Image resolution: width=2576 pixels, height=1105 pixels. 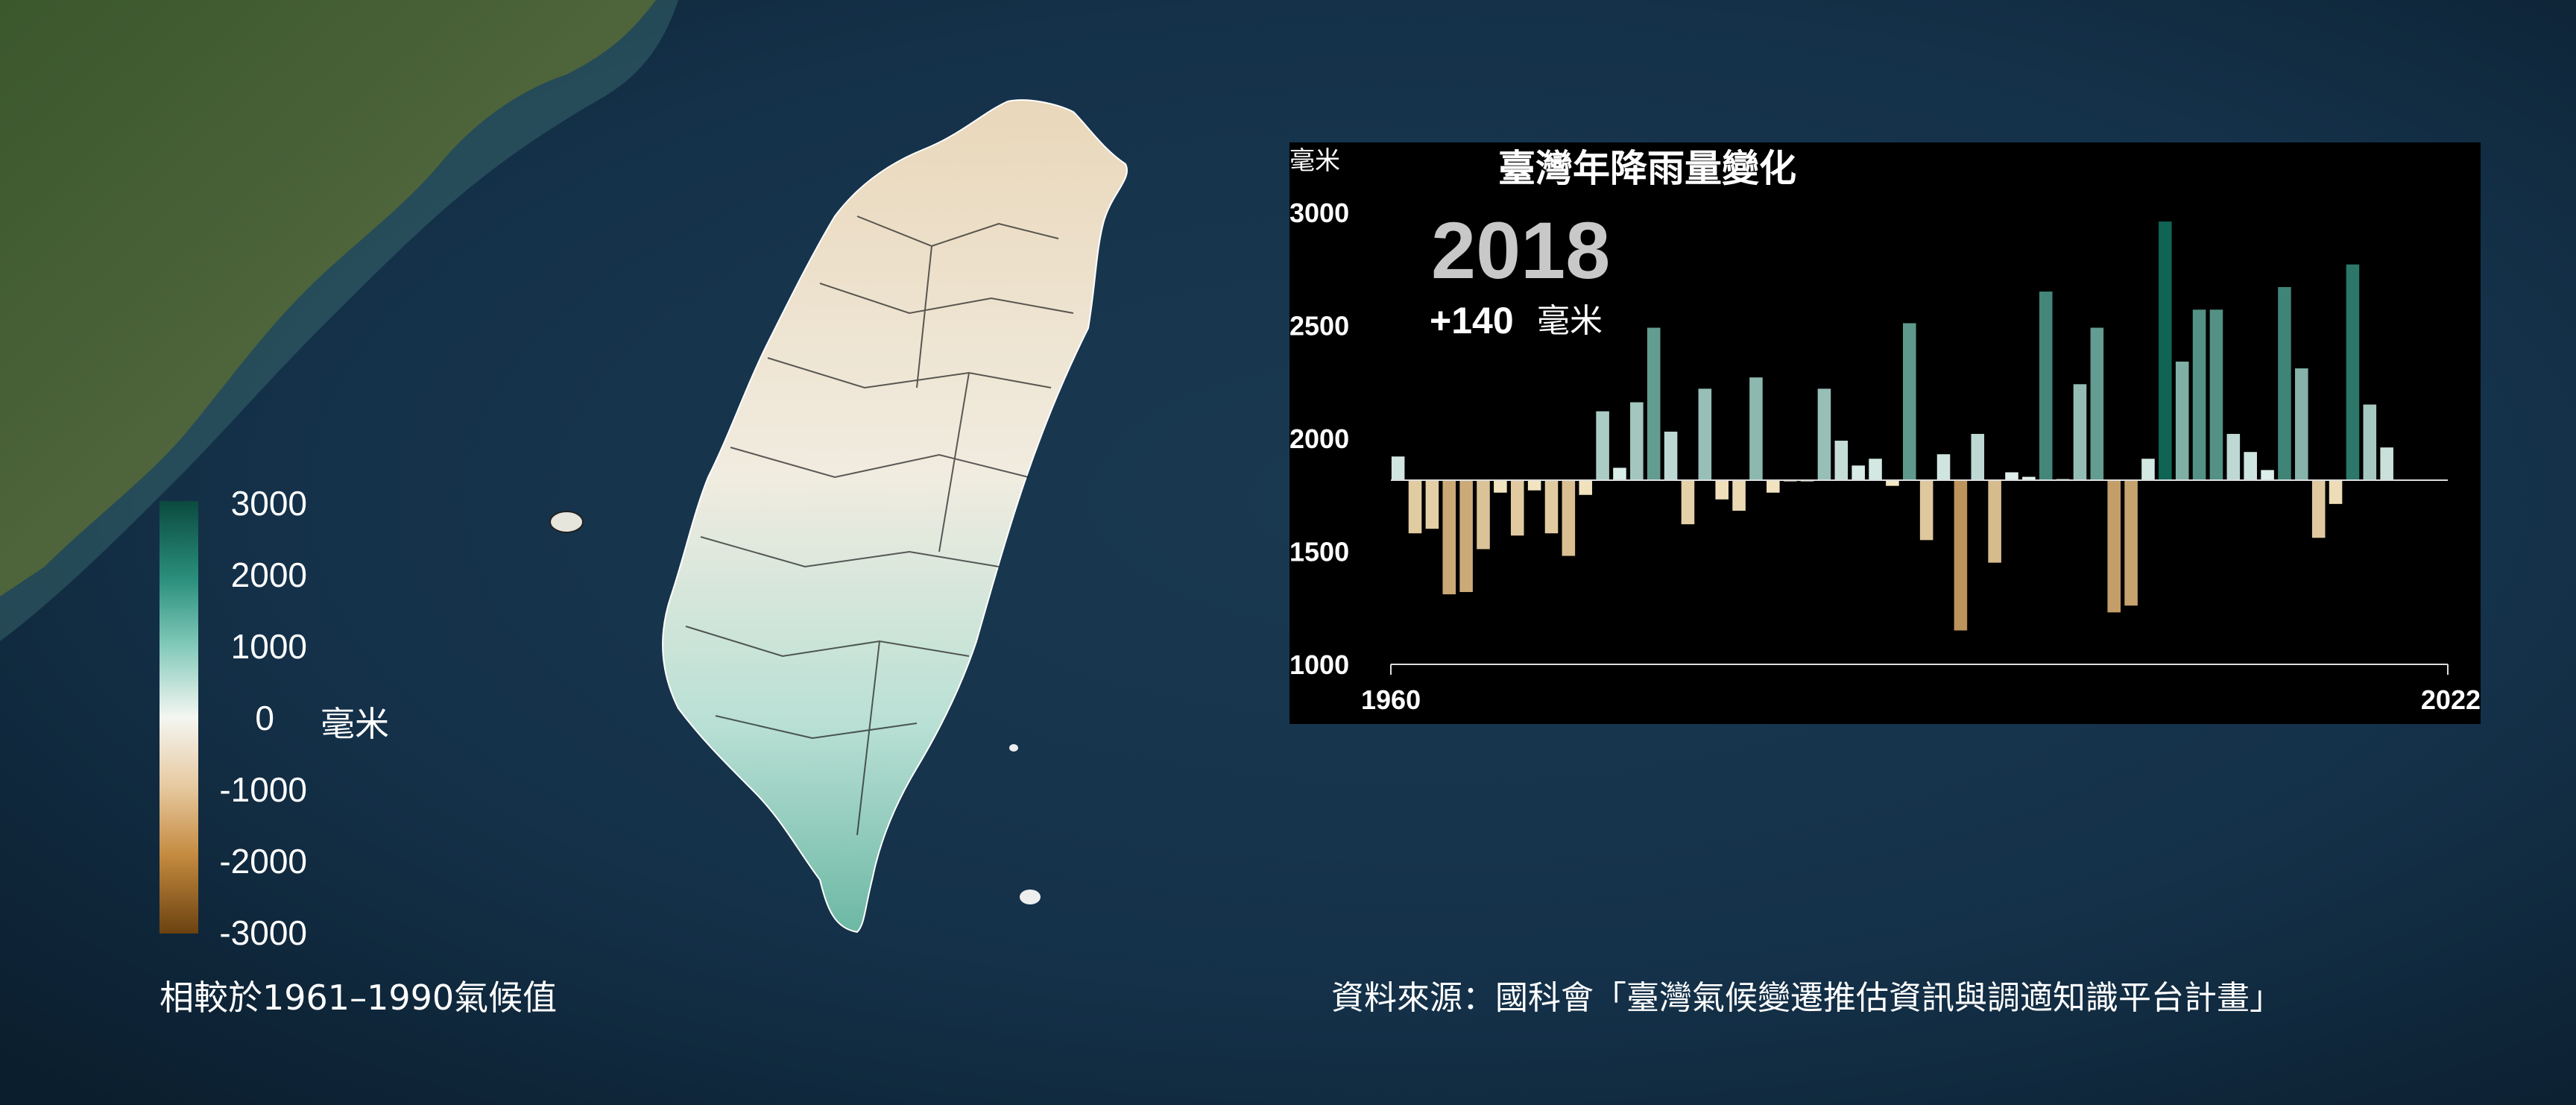 What do you see at coordinates (2131, 543) in the screenshot?
I see `bar-2003` at bounding box center [2131, 543].